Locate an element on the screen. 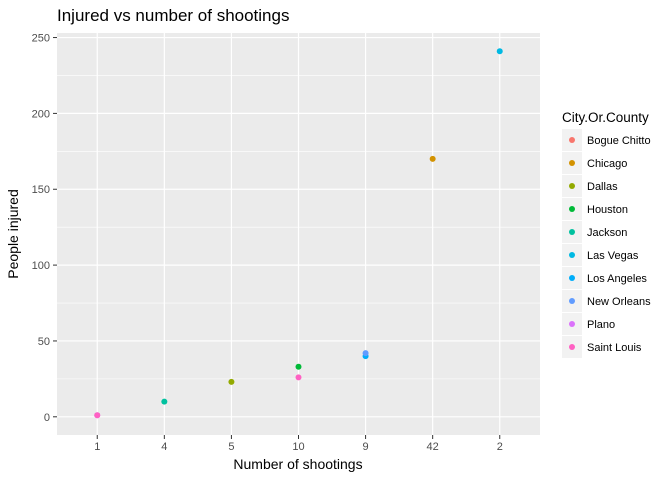 This screenshot has height=480, width=672. legend-label: Jackson is located at coordinates (607, 233).